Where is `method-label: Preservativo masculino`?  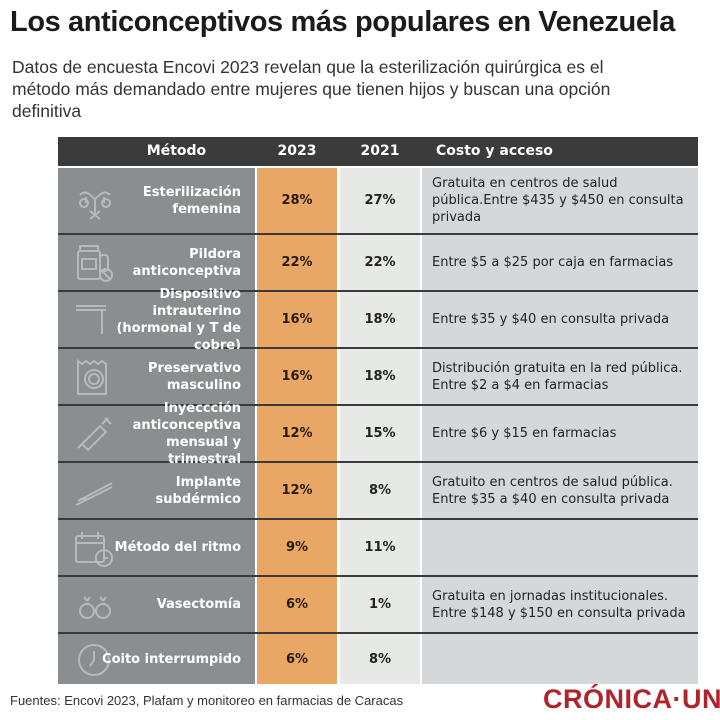
method-label: Preservativo masculino is located at coordinates (194, 376).